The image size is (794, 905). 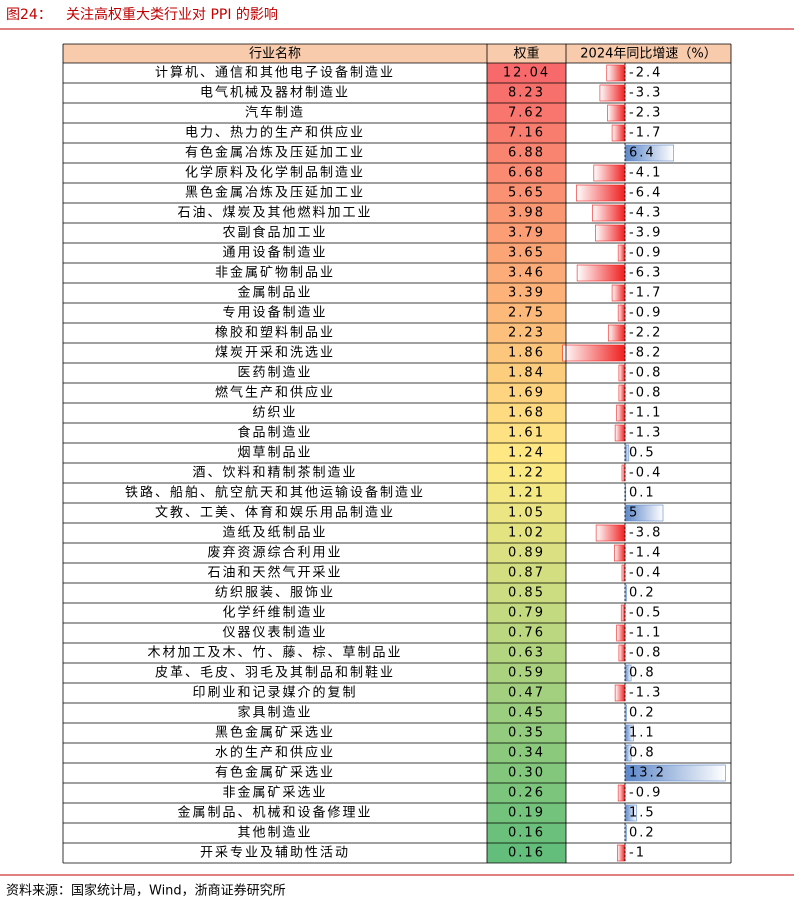 I want to click on industry-name: 非金属矿采选业, so click(x=274, y=793).